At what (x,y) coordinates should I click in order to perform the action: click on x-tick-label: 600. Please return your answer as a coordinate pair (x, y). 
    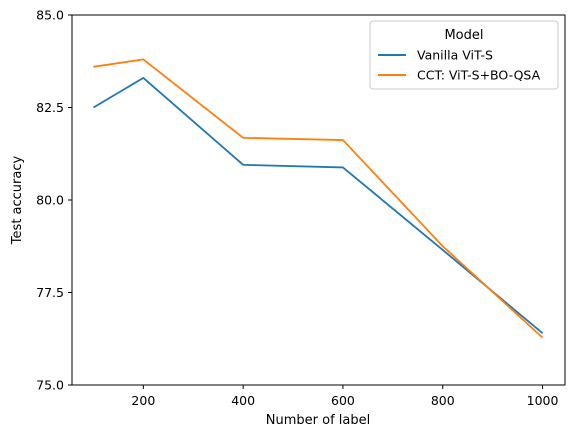
    Looking at the image, I should click on (343, 400).